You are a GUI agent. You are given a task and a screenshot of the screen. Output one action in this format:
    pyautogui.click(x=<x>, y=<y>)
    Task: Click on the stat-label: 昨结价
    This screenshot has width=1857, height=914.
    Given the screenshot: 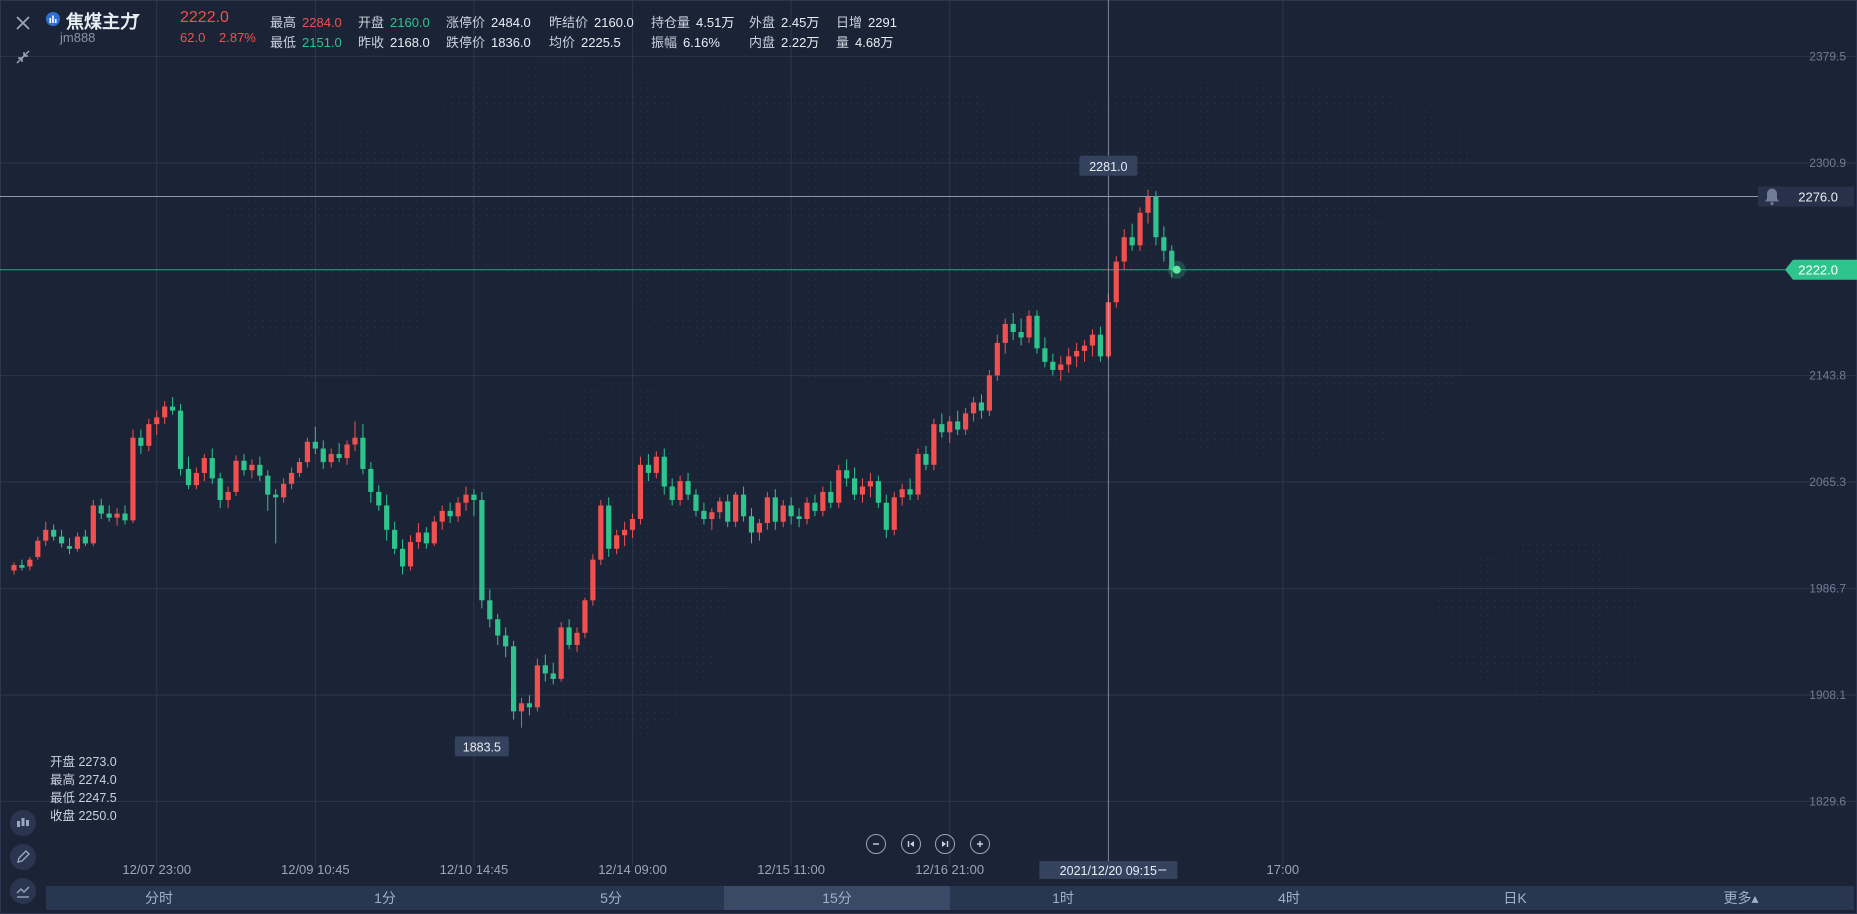 What is the action you would take?
    pyautogui.click(x=569, y=22)
    